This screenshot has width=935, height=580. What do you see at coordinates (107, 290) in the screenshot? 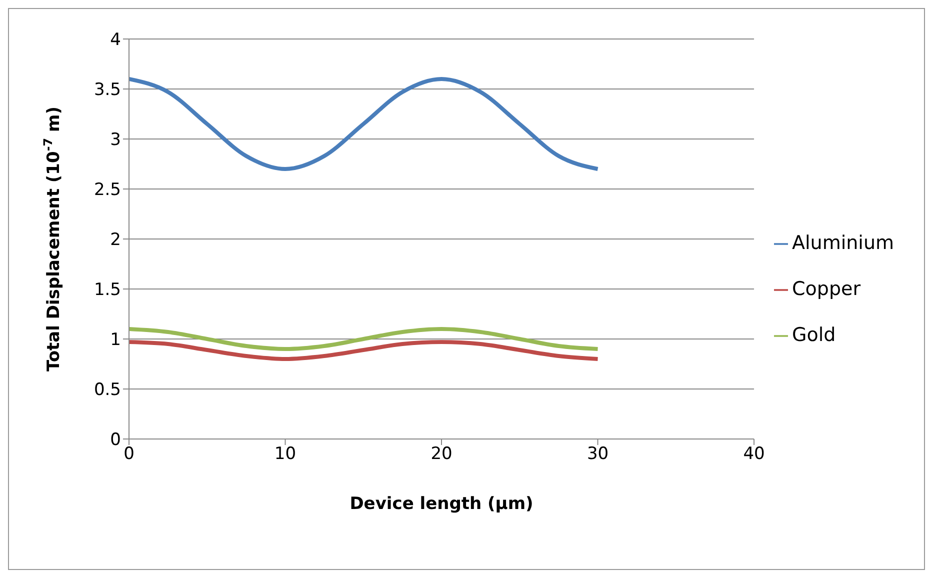
I see `y-tick-label: 1.5` at bounding box center [107, 290].